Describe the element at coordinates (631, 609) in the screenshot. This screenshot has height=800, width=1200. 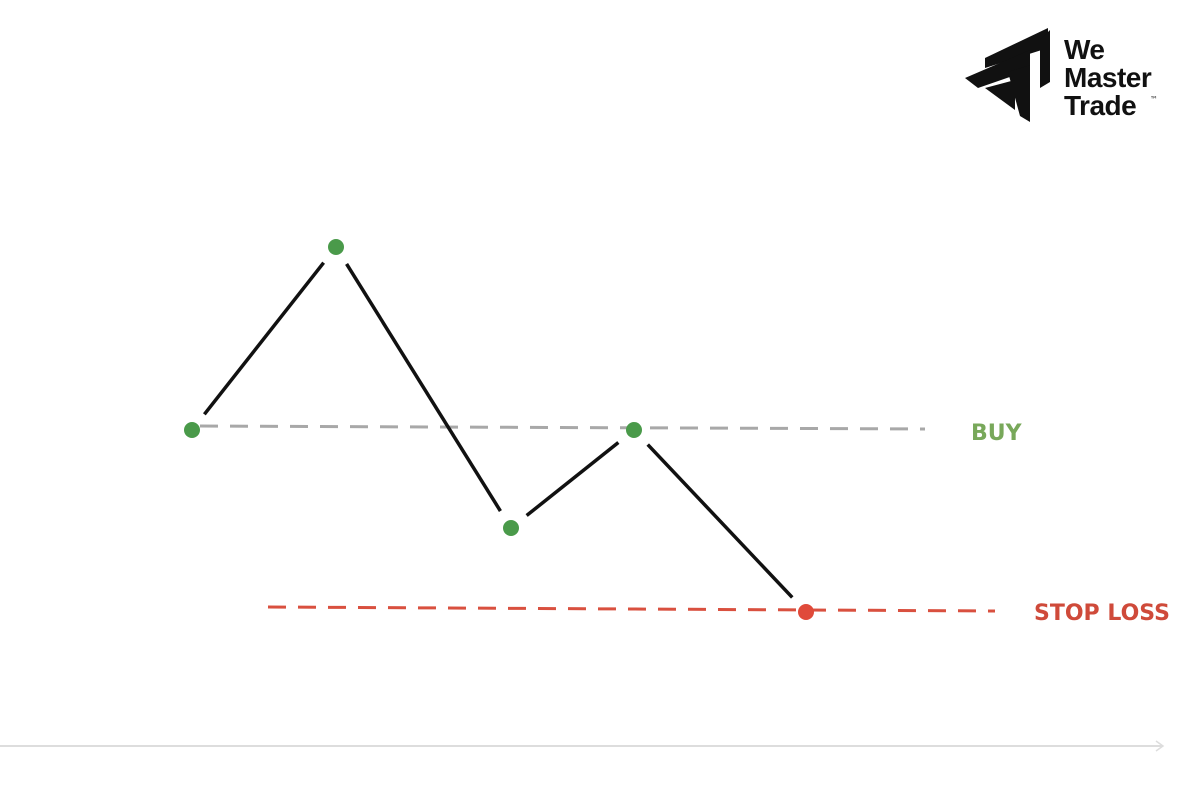
I see `stop-loss-line` at that location.